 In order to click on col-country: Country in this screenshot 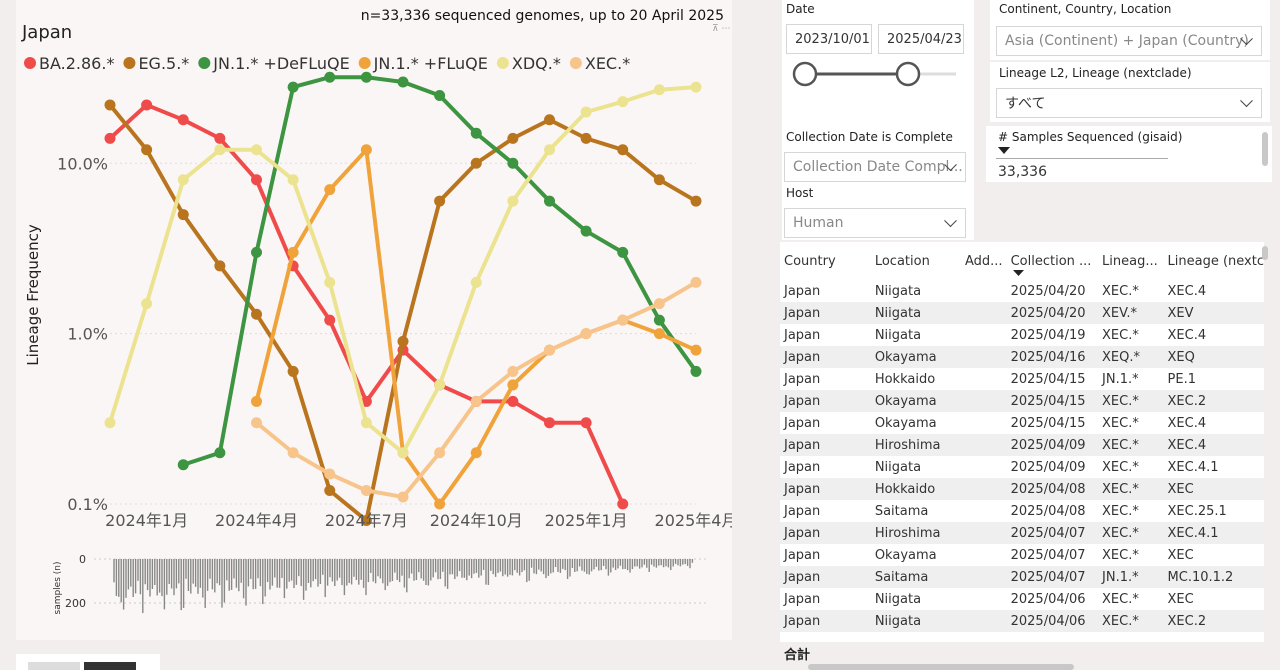, I will do `click(810, 261)`.